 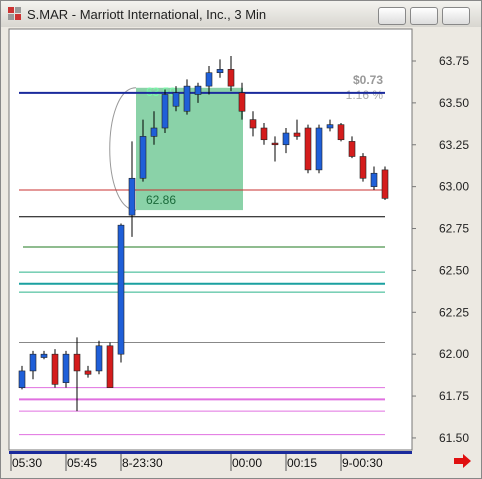 I want to click on x-tick-label: 05:30, so click(x=27, y=463).